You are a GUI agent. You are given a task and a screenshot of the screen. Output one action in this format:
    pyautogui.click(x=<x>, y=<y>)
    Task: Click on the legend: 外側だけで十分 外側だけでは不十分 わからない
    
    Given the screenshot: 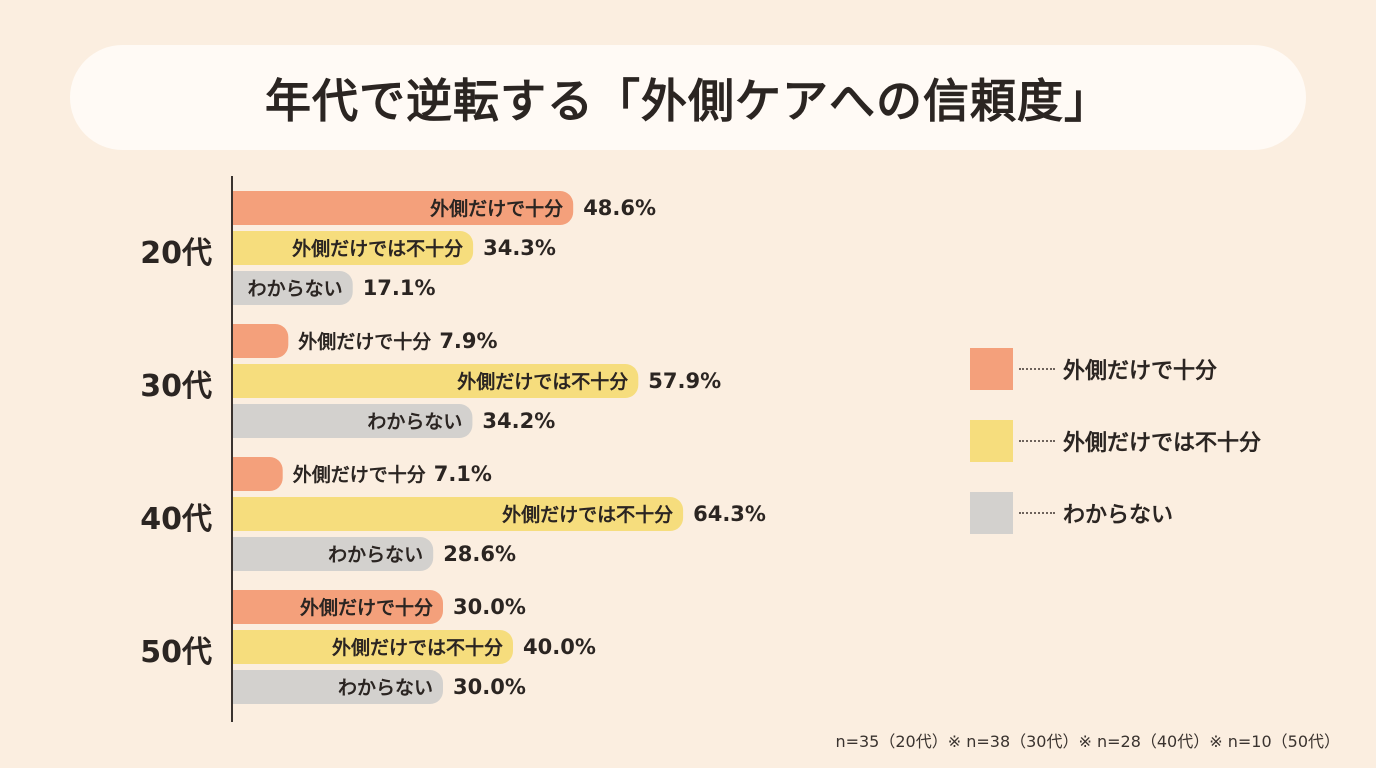 What is the action you would take?
    pyautogui.click(x=1140, y=456)
    